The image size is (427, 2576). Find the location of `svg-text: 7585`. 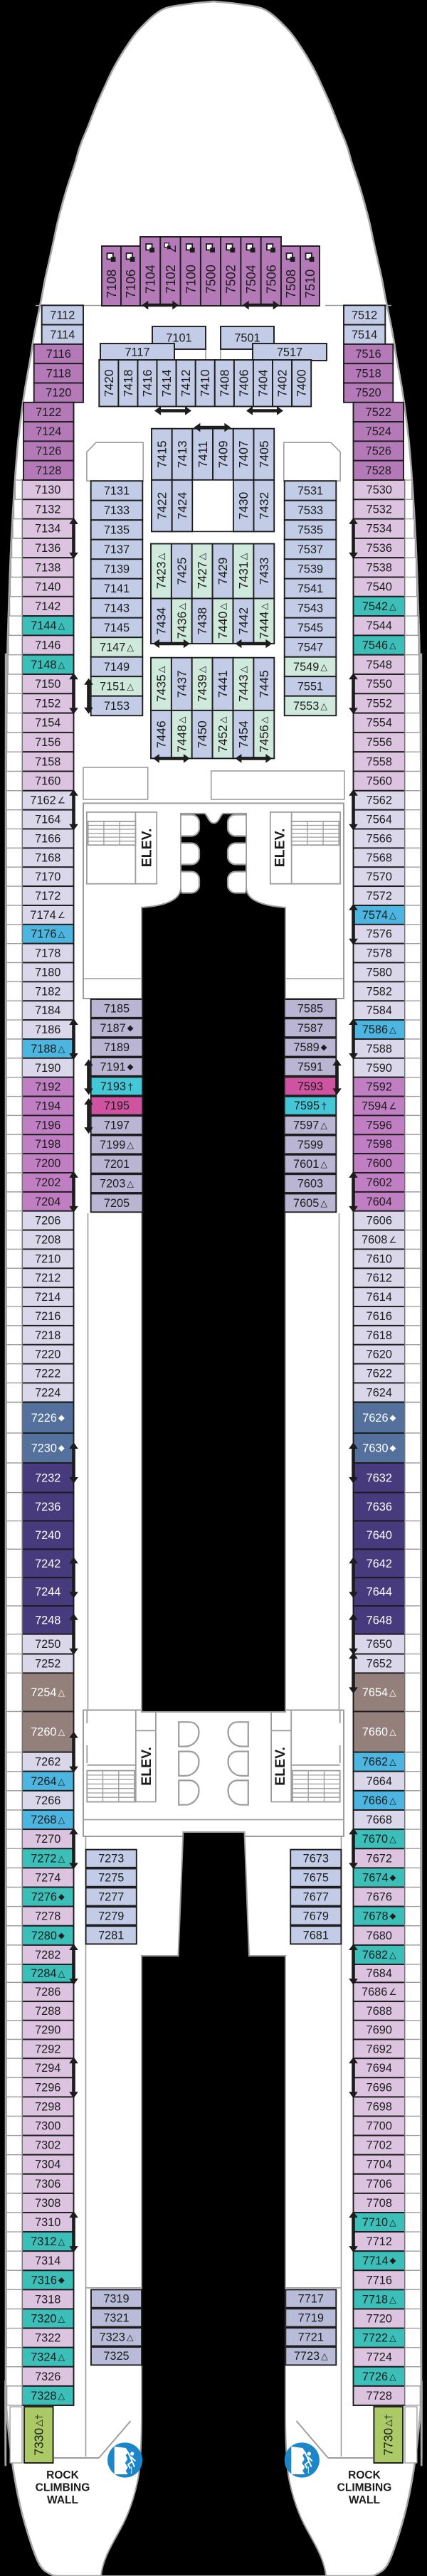

svg-text: 7585 is located at coordinates (310, 1008).